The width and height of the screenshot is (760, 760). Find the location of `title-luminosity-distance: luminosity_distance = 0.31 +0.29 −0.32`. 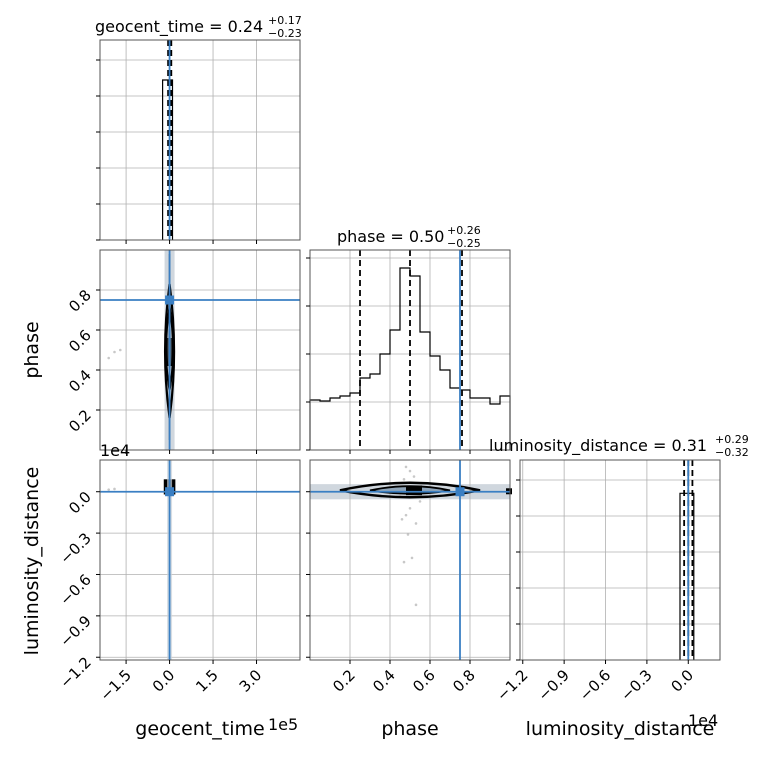

title-luminosity-distance: luminosity_distance = 0.31 +0.29 −0.32 is located at coordinates (619, 446).